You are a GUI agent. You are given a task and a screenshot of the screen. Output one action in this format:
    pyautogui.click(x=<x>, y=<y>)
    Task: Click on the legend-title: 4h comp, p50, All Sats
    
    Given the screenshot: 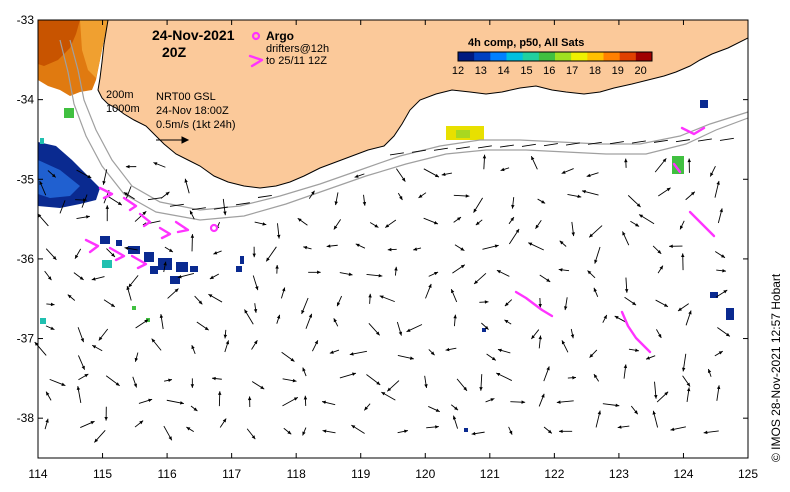 What is the action you would take?
    pyautogui.click(x=526, y=43)
    